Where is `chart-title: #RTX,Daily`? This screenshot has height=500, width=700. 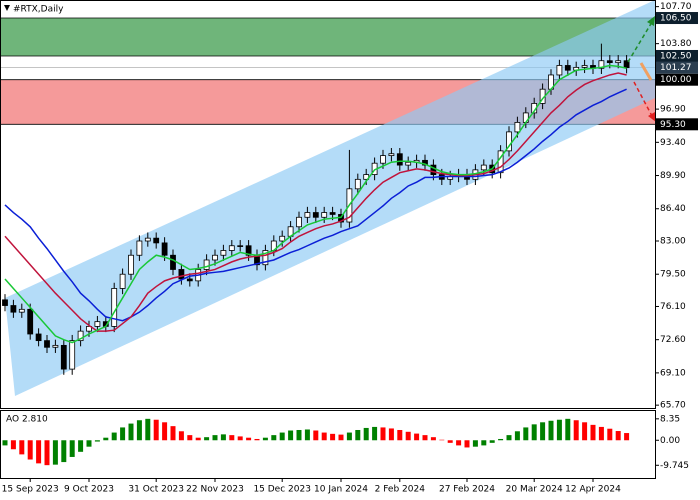 chart-title: #RTX,Daily is located at coordinates (38, 10).